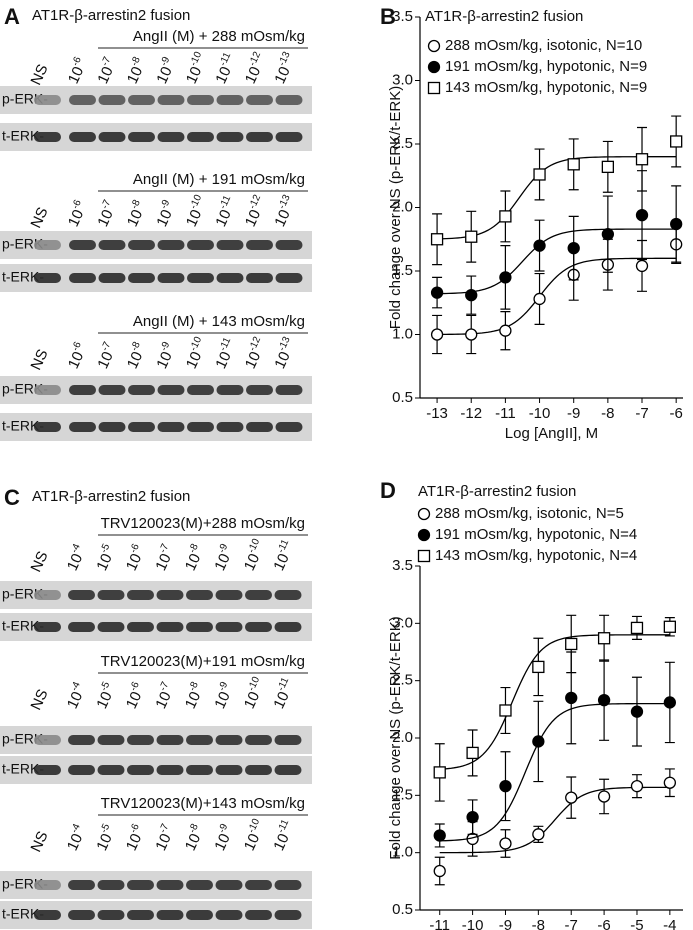  I want to click on legend-label: 288 mOsm/kg, isotonic, N=10, so click(543, 45).